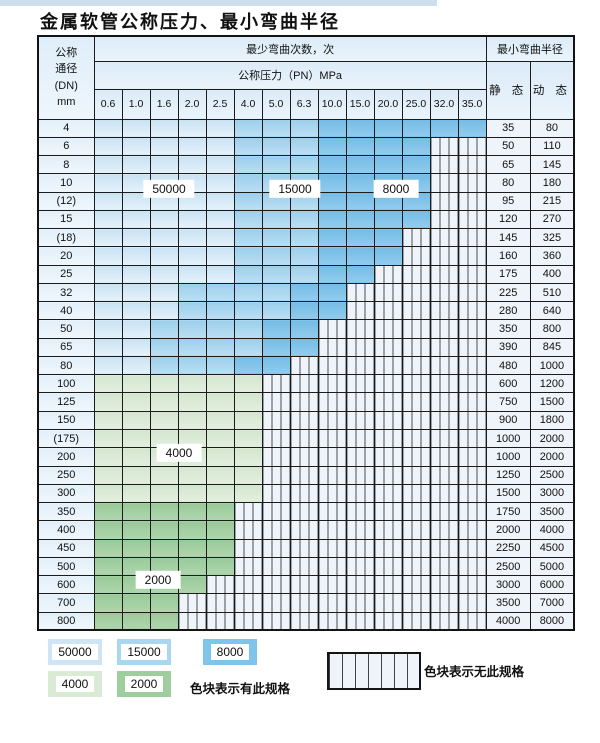 The image size is (600, 743). What do you see at coordinates (66, 146) in the screenshot?
I see `dn-label: 6` at bounding box center [66, 146].